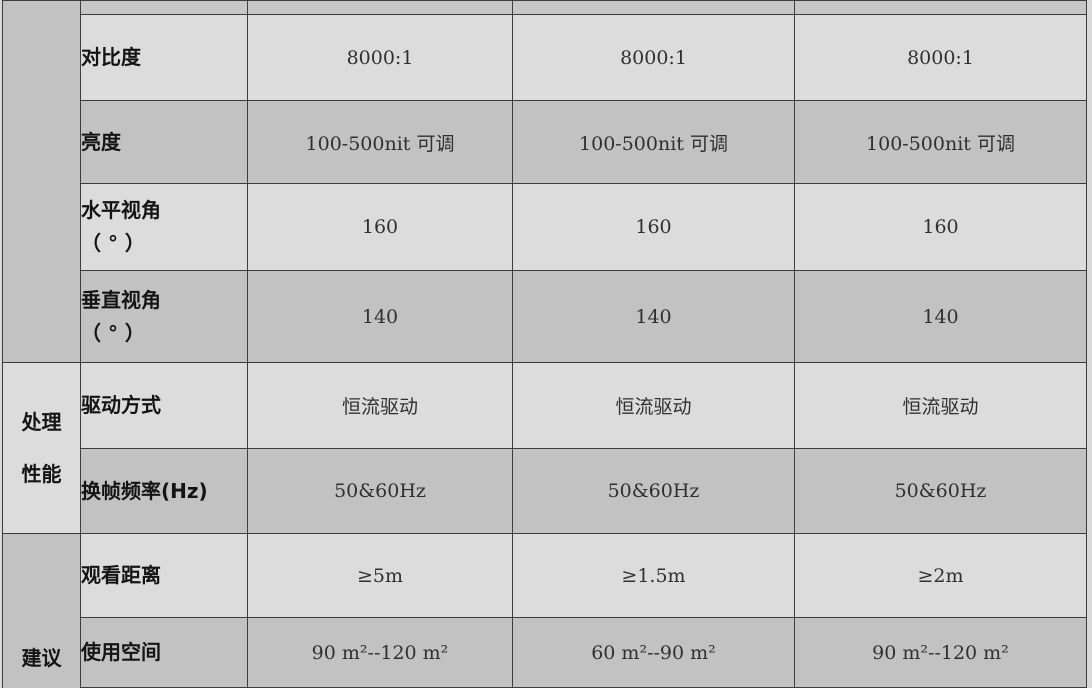 The height and width of the screenshot is (688, 1092). Describe the element at coordinates (653, 142) in the screenshot. I see `value-brightness-col2: 100-500nit 可调` at that location.